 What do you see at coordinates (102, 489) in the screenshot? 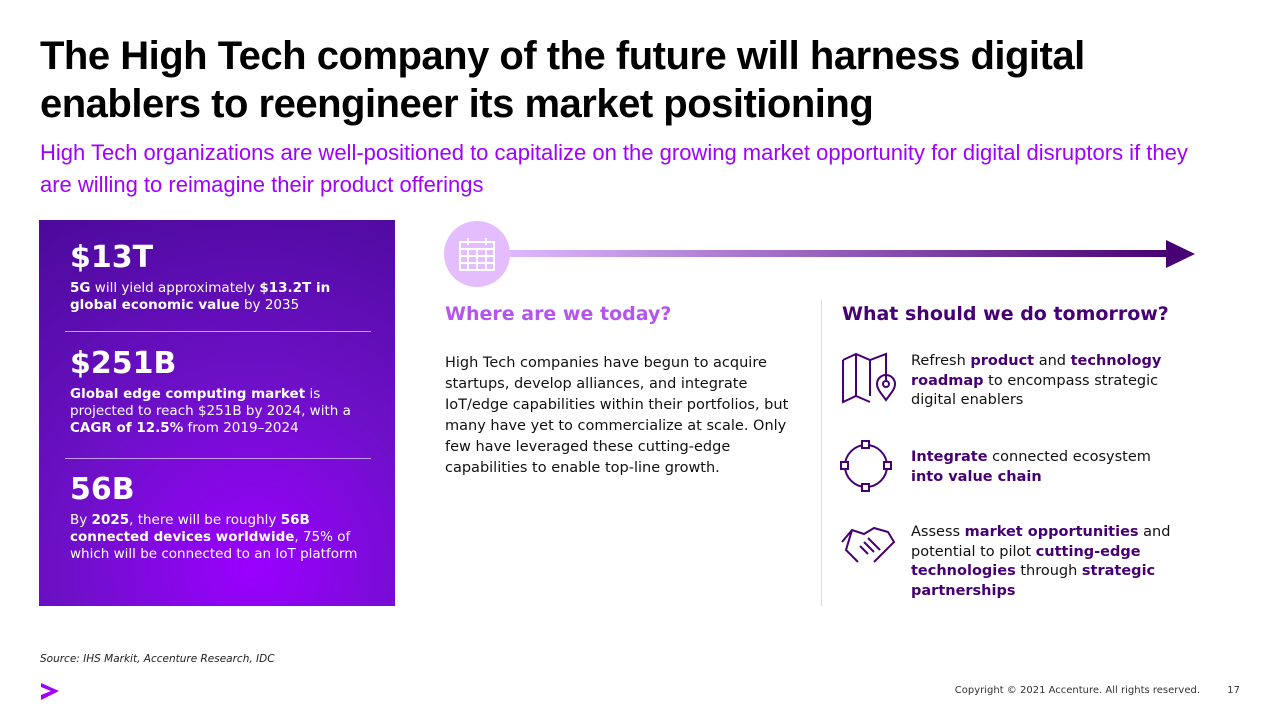
I see `stat-value: 56B` at bounding box center [102, 489].